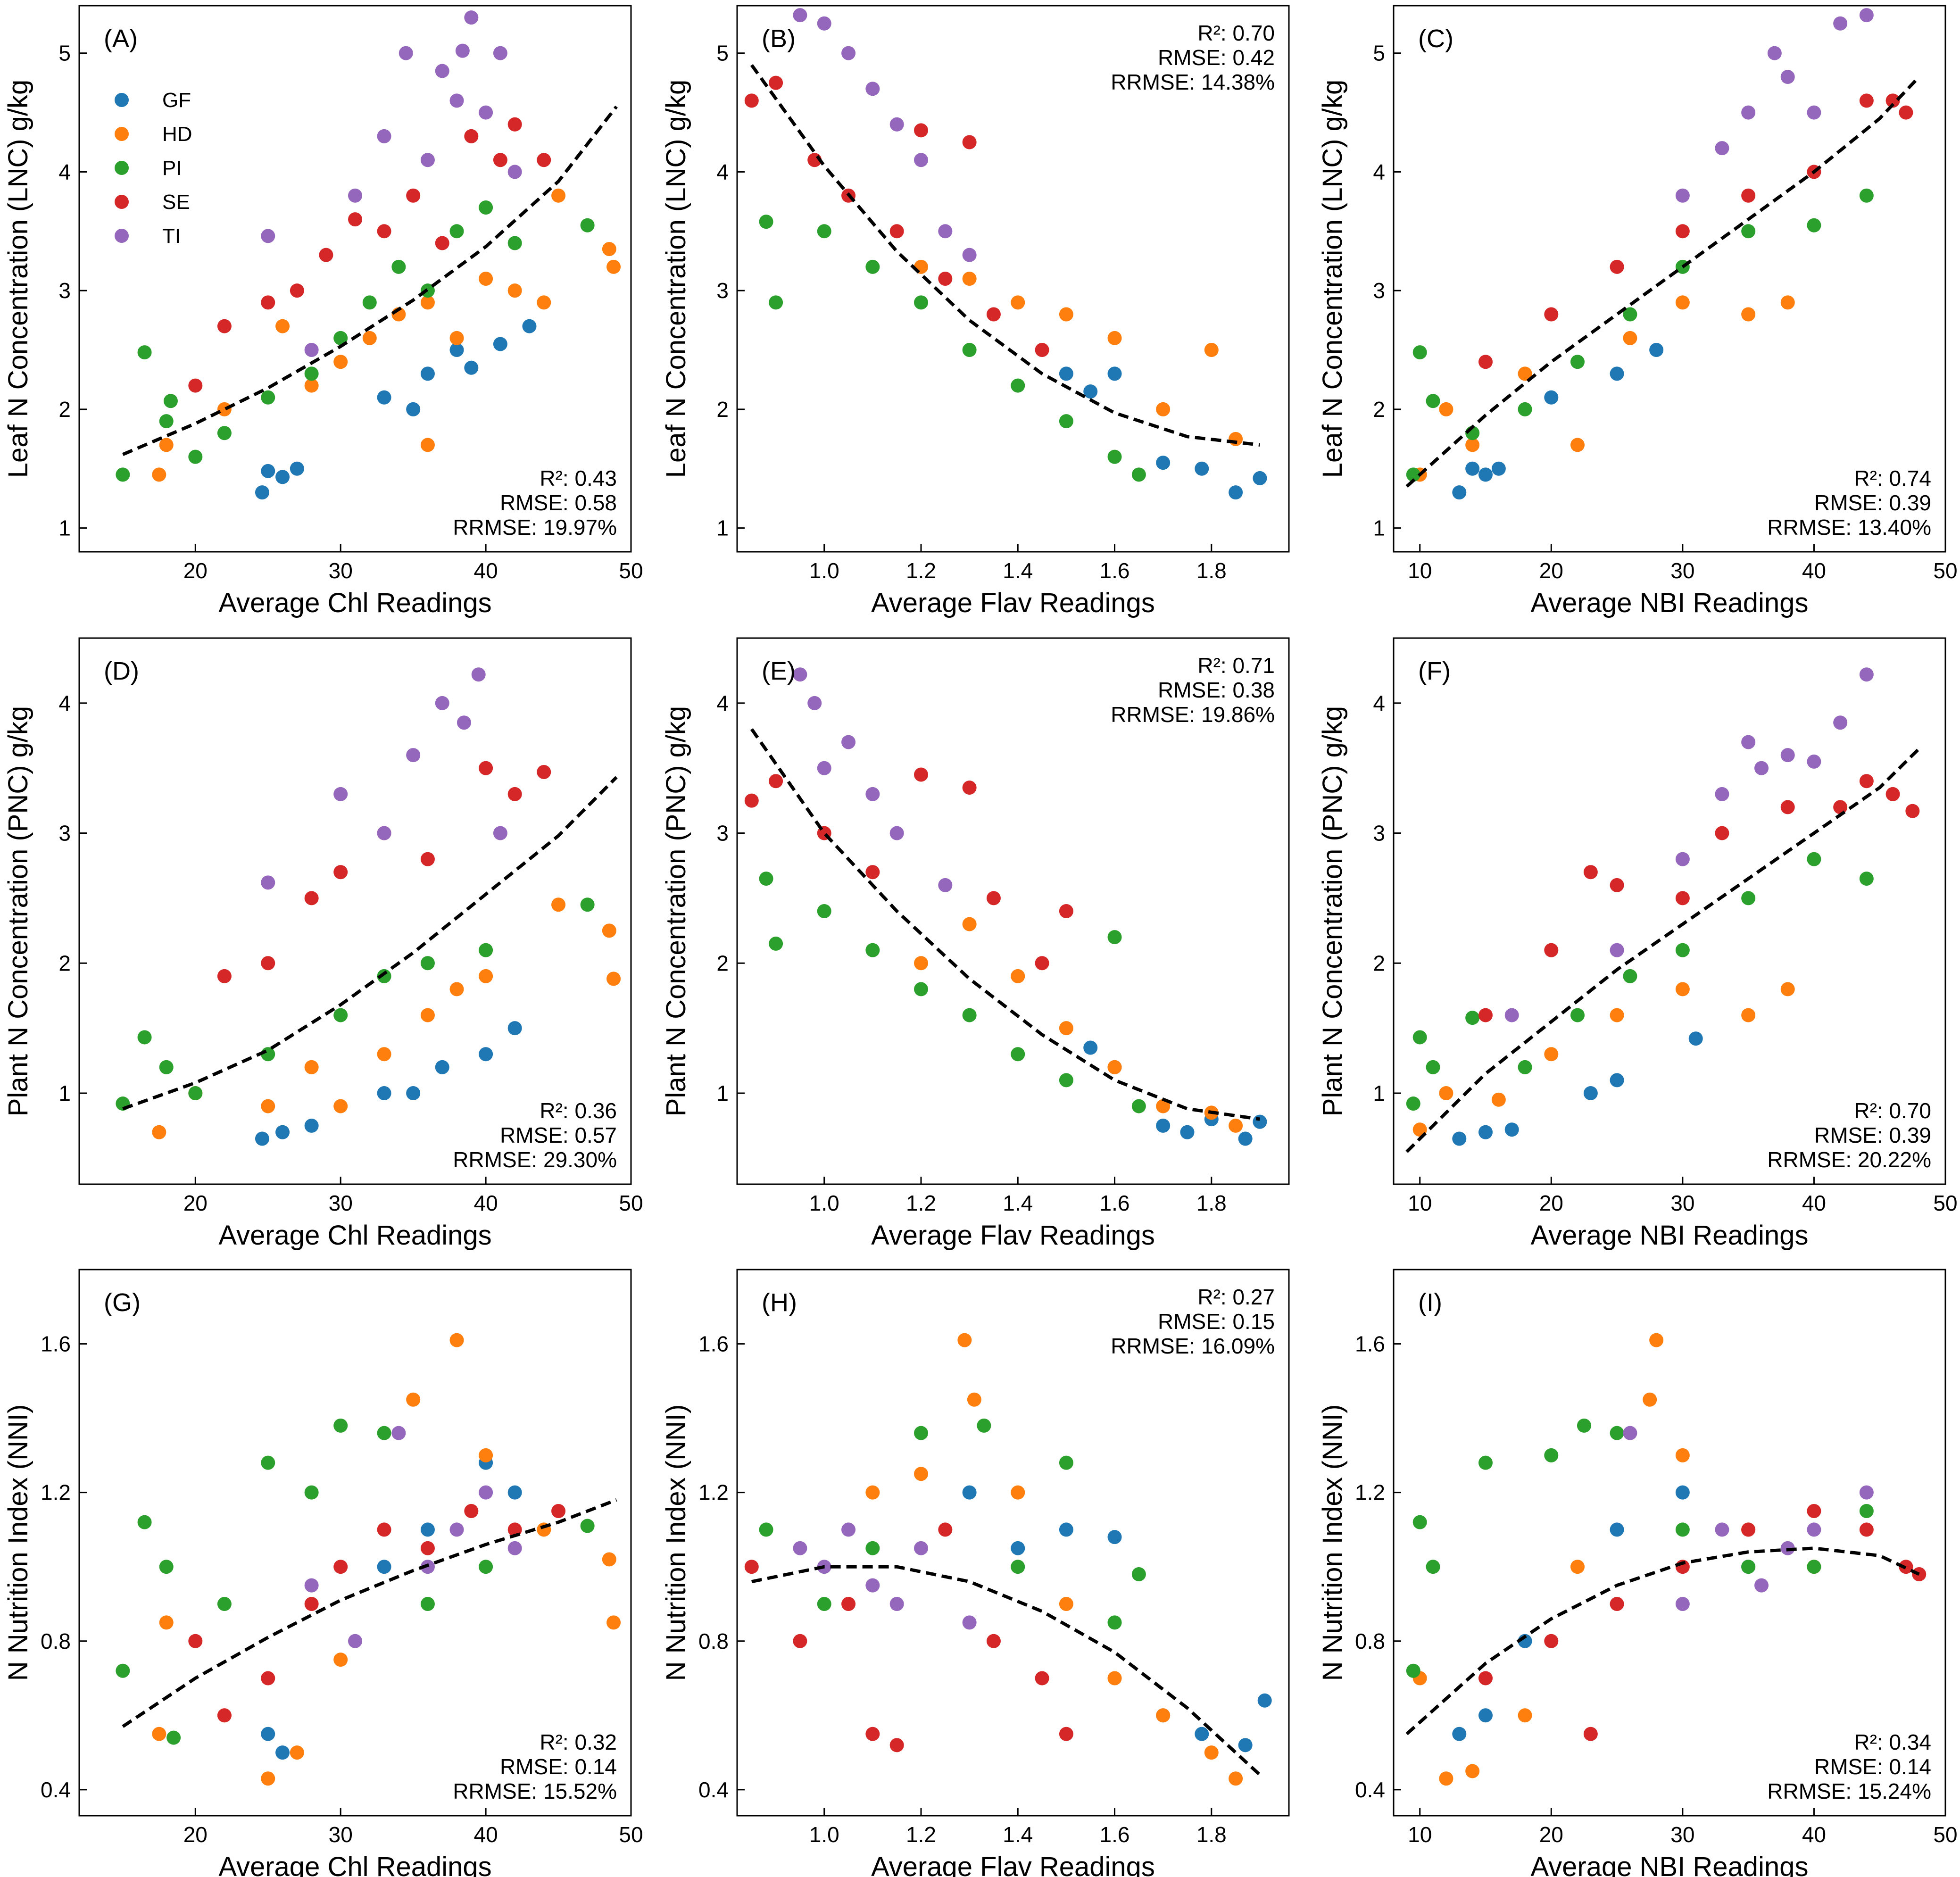  I want to click on panel-label: (A), so click(121, 39).